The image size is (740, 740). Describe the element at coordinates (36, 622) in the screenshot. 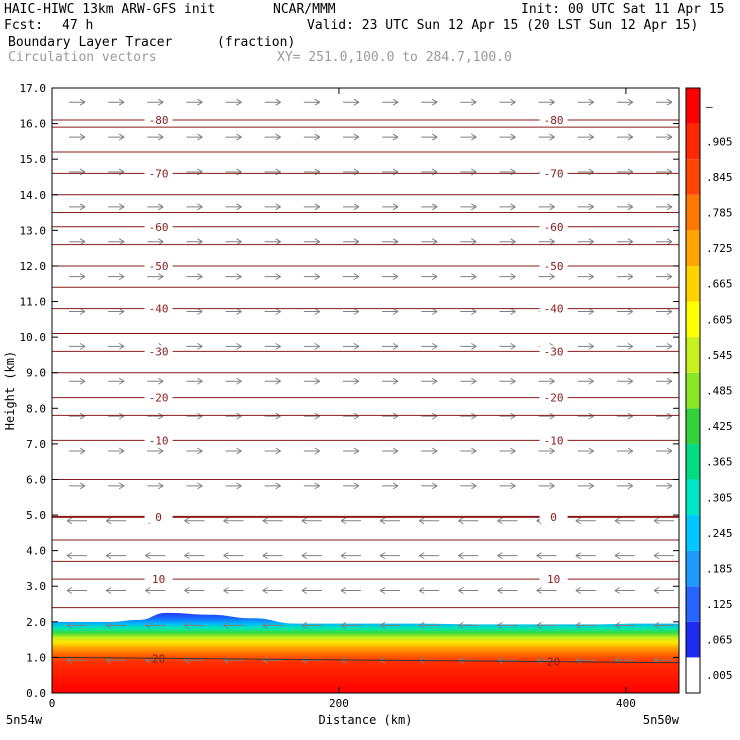

I see `y-tick-label: 2.0` at that location.